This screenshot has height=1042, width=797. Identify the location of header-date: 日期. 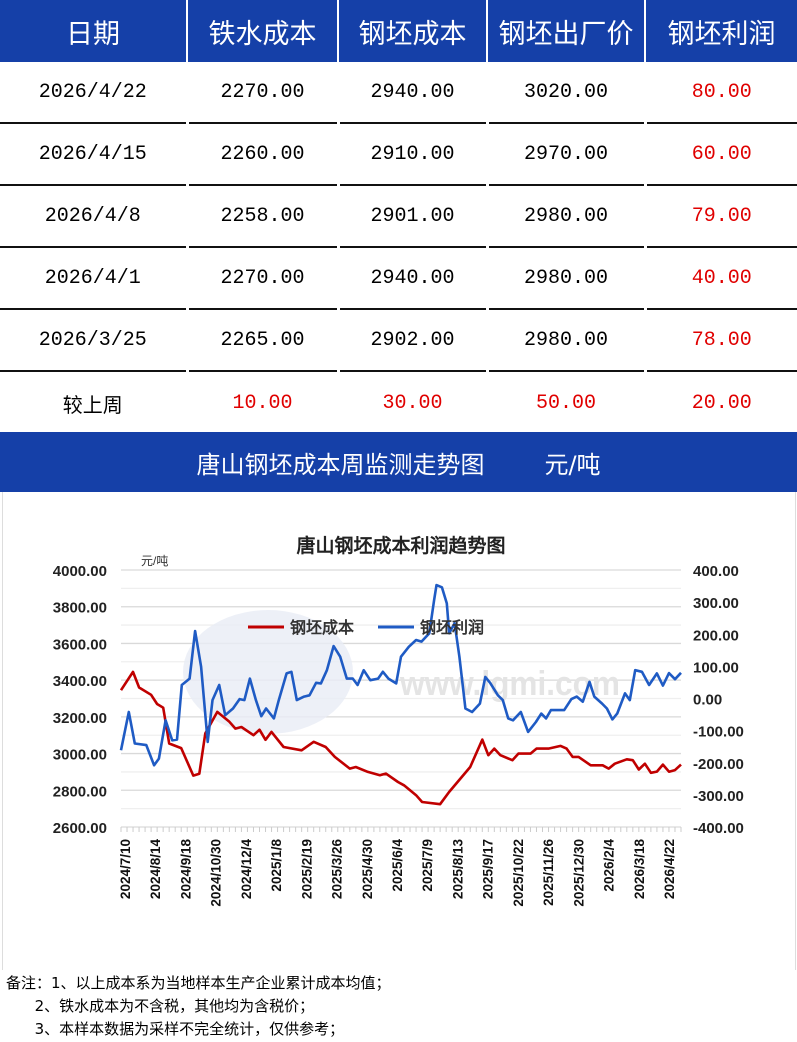
(93, 31).